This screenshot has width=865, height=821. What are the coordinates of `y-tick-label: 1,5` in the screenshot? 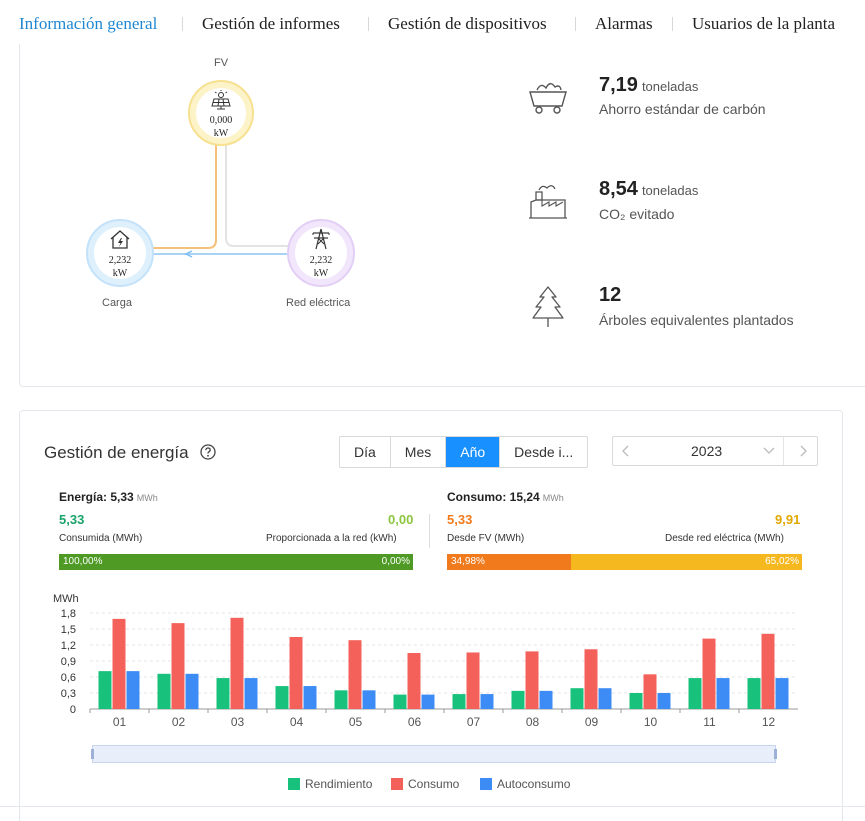 It's located at (68, 630).